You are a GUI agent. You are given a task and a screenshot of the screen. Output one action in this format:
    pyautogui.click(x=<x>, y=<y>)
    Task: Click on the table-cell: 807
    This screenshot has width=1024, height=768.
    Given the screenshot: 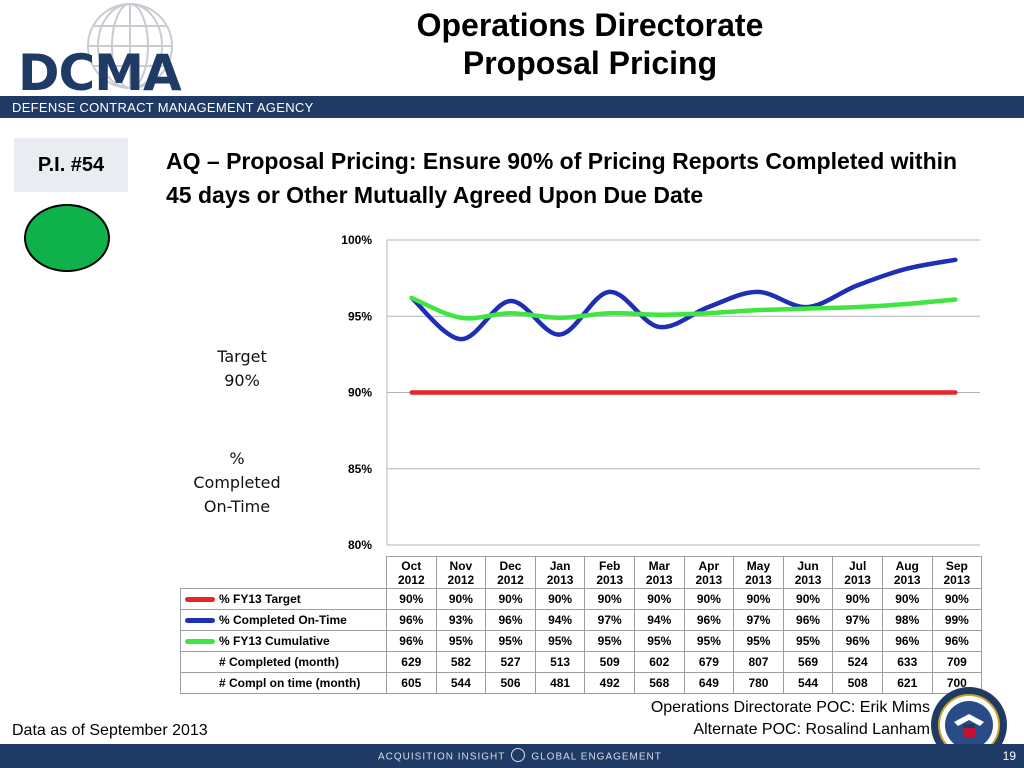 What is the action you would take?
    pyautogui.click(x=758, y=662)
    